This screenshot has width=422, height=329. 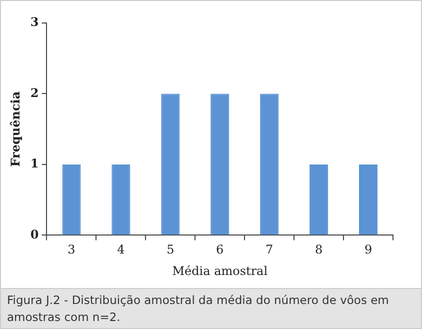 What do you see at coordinates (220, 271) in the screenshot?
I see `x-axis-title: Média amostral` at bounding box center [220, 271].